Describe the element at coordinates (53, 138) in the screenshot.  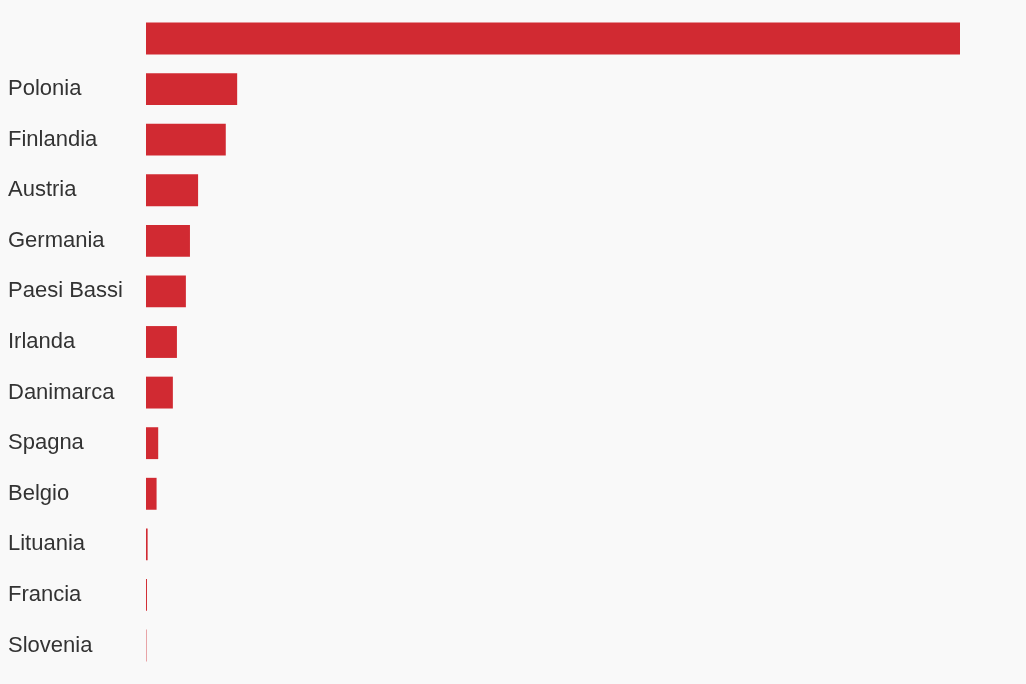
I see `y-tick-label: Finlandia` at that location.